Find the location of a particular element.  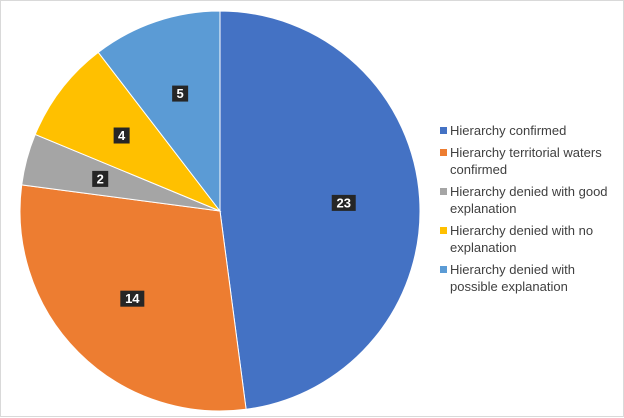

data-label-text: 4 is located at coordinates (122, 135).